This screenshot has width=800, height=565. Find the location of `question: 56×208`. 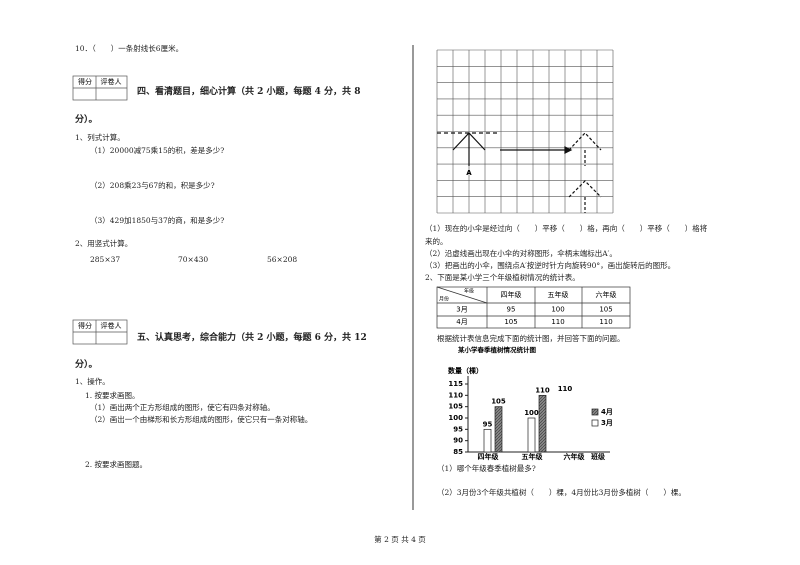

question: 56×208 is located at coordinates (282, 259).